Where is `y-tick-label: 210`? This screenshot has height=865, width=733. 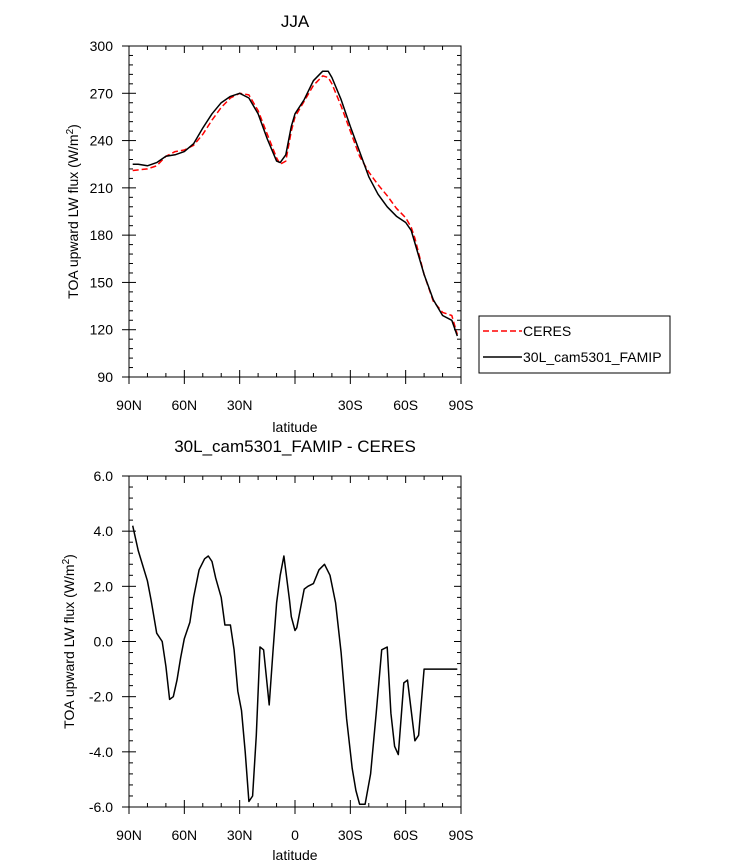
y-tick-label: 210 is located at coordinates (102, 188).